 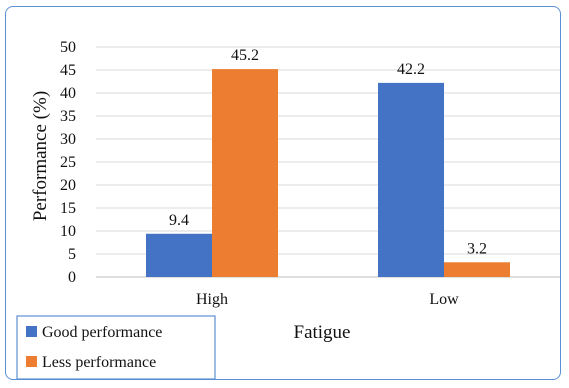 What do you see at coordinates (68, 47) in the screenshot?
I see `y-tick-label: 50` at bounding box center [68, 47].